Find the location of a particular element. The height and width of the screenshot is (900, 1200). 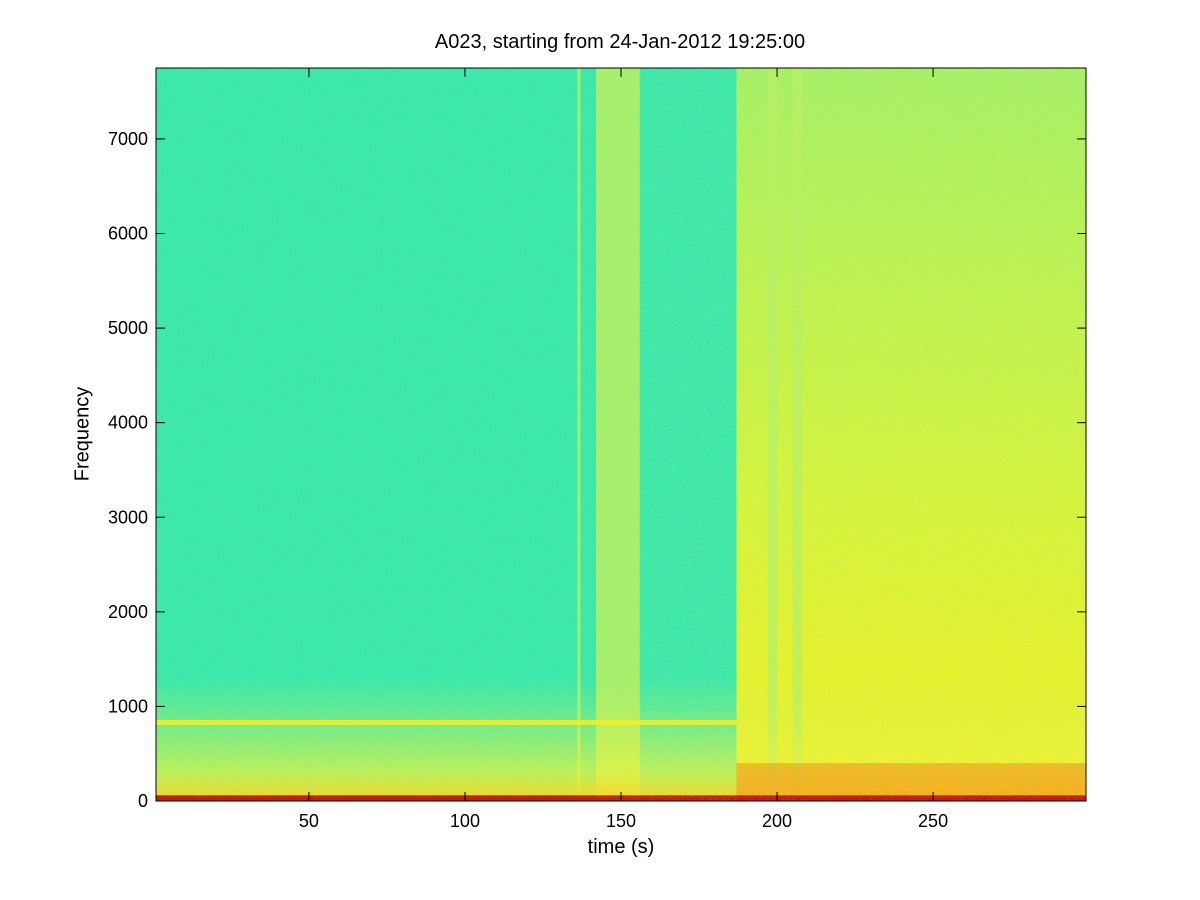

x-tick-label: 50 is located at coordinates (309, 821).